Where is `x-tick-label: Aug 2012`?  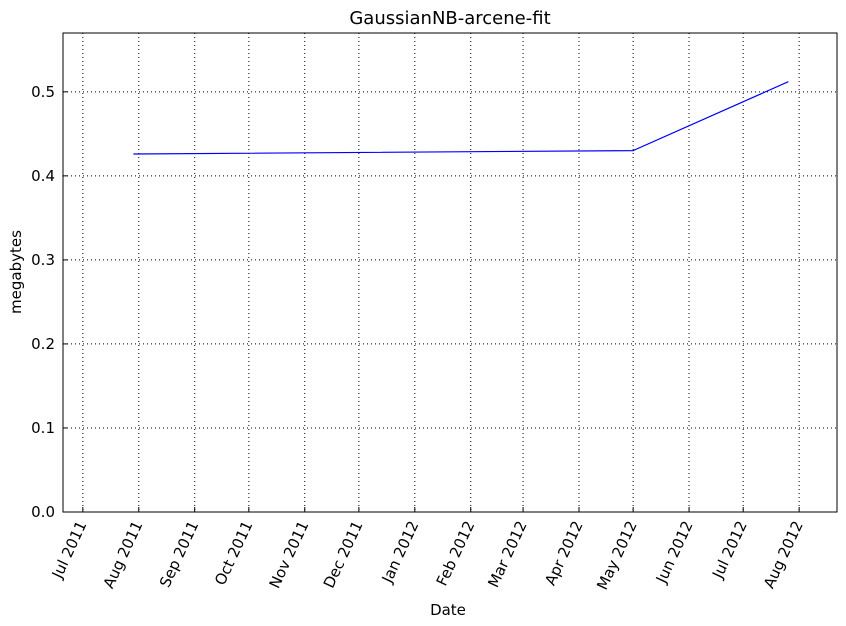 x-tick-label: Aug 2012 is located at coordinates (783, 554).